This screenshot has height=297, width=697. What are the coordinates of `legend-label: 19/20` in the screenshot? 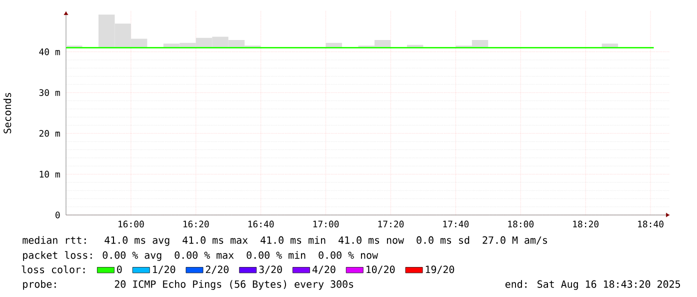 It's located at (440, 270).